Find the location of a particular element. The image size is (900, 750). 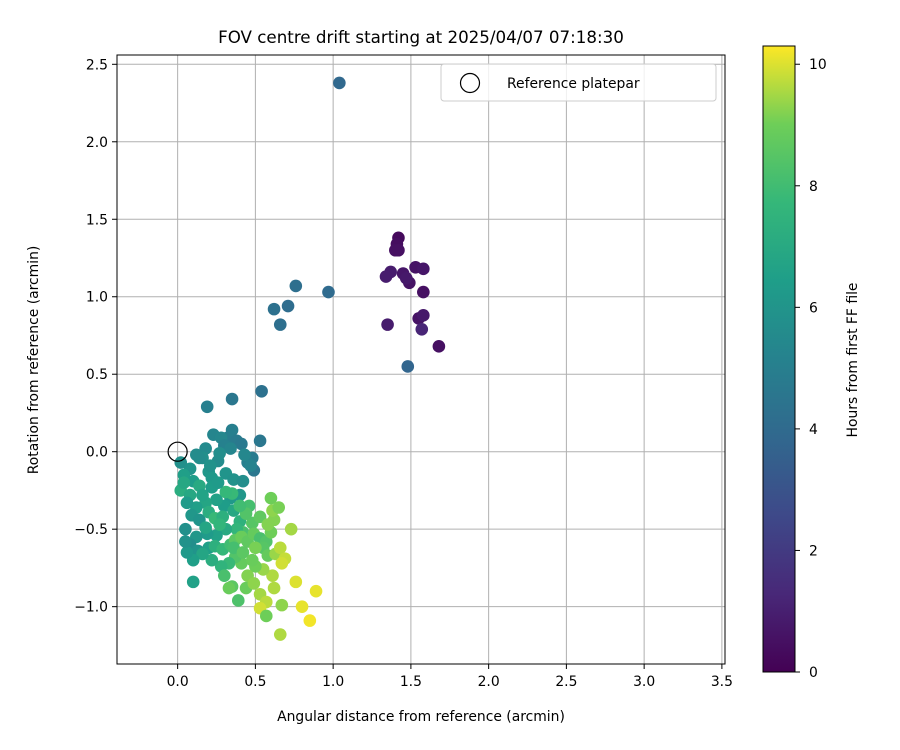

x-tick-label: 3.0 is located at coordinates (644, 682).